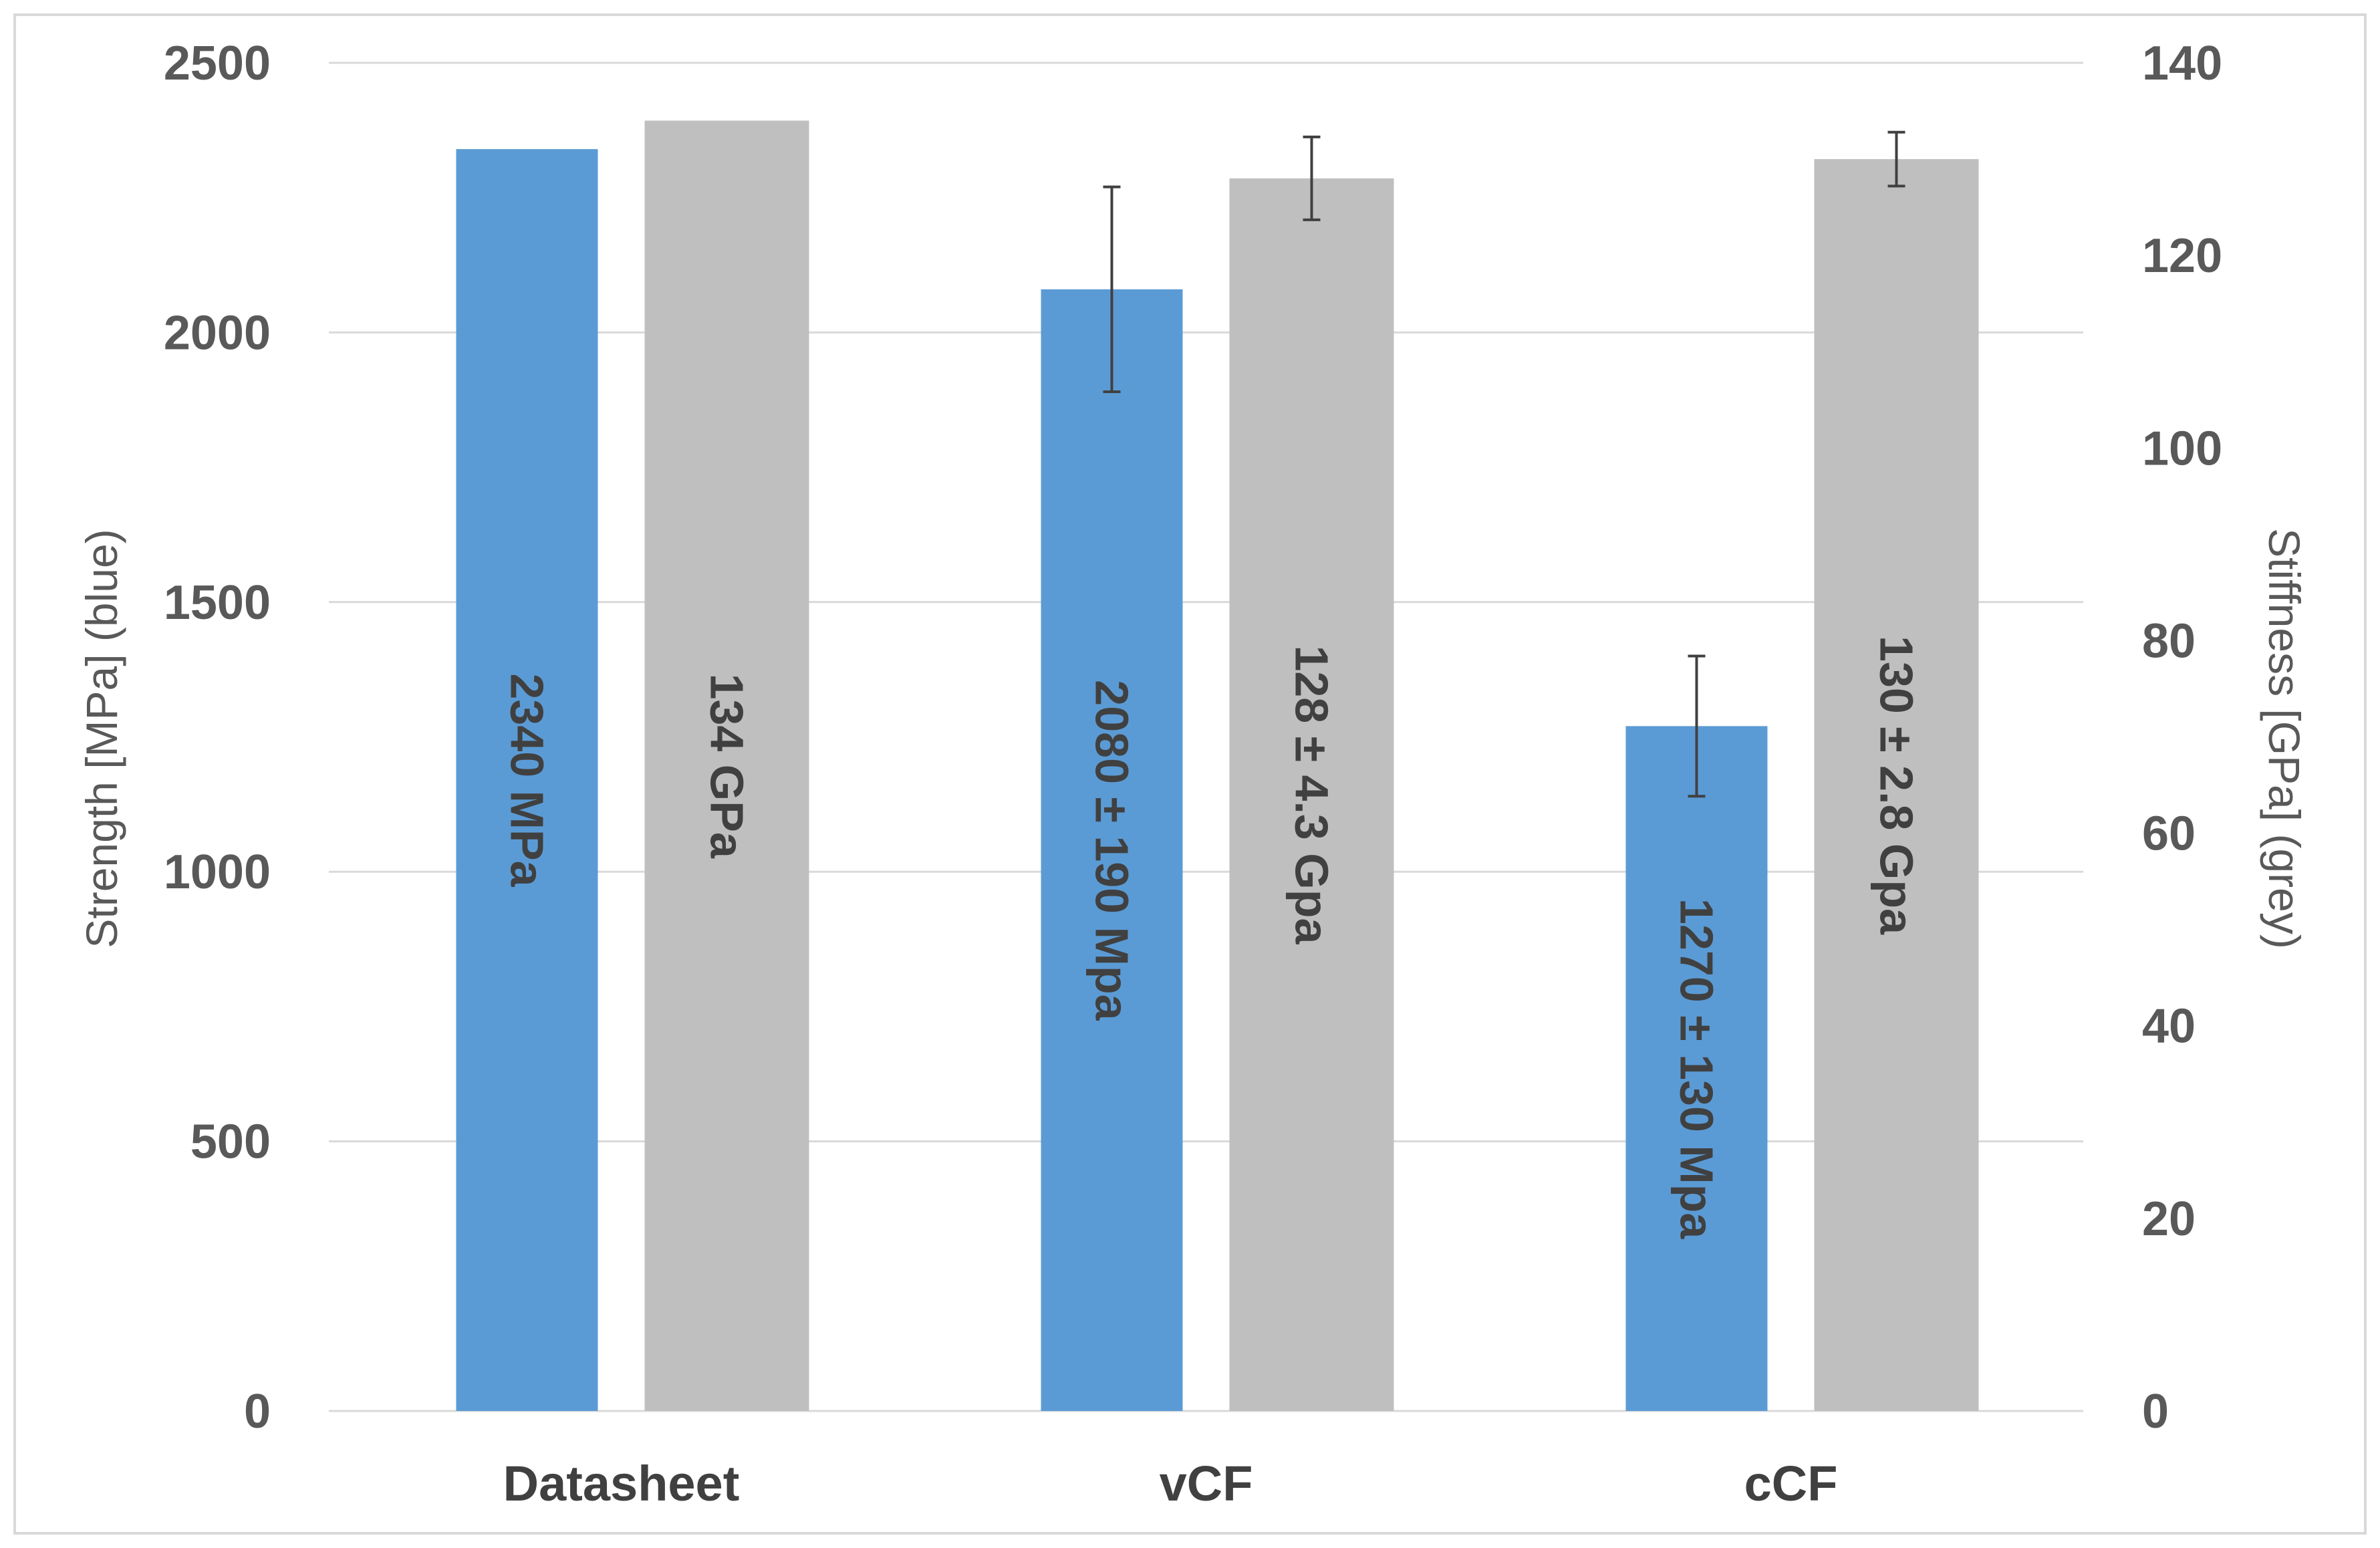  I want to click on data-label: 2340 MPa, so click(527, 780).